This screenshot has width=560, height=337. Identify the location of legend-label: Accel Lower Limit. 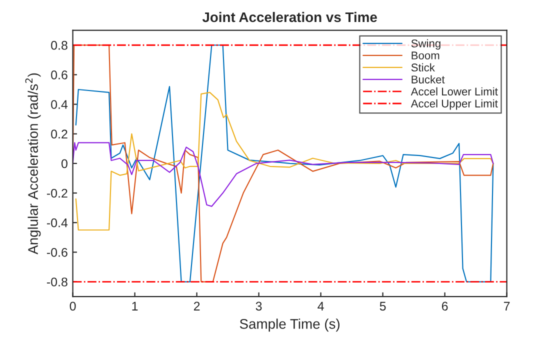
(454, 91).